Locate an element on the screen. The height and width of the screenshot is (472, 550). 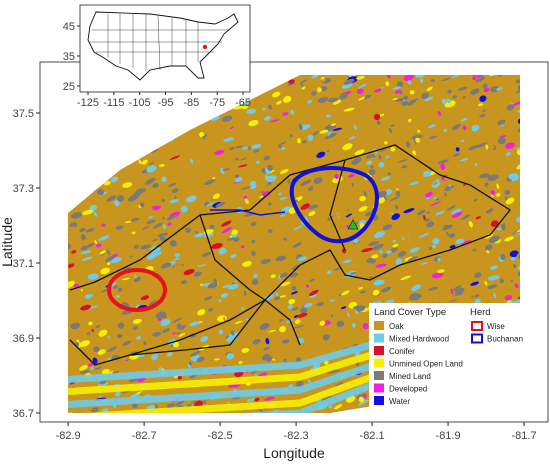
inset-x-tick-label: -95 is located at coordinates (166, 103).